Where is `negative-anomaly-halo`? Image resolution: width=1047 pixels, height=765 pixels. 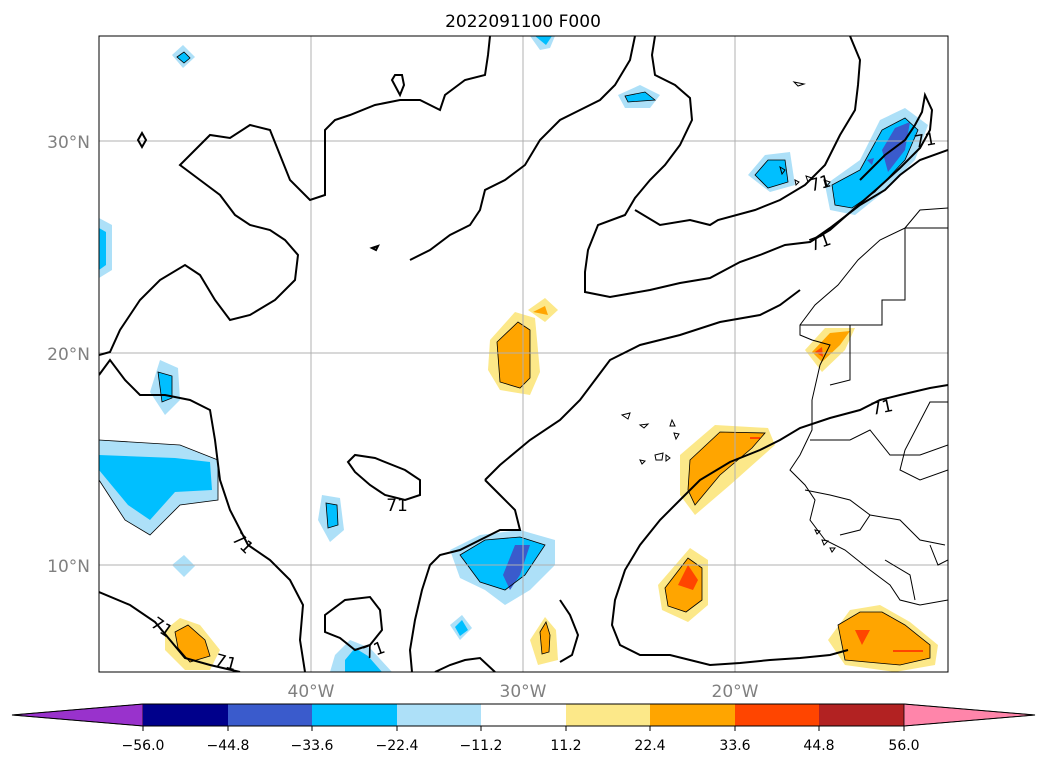 negative-anomaly-halo is located at coordinates (183, 566).